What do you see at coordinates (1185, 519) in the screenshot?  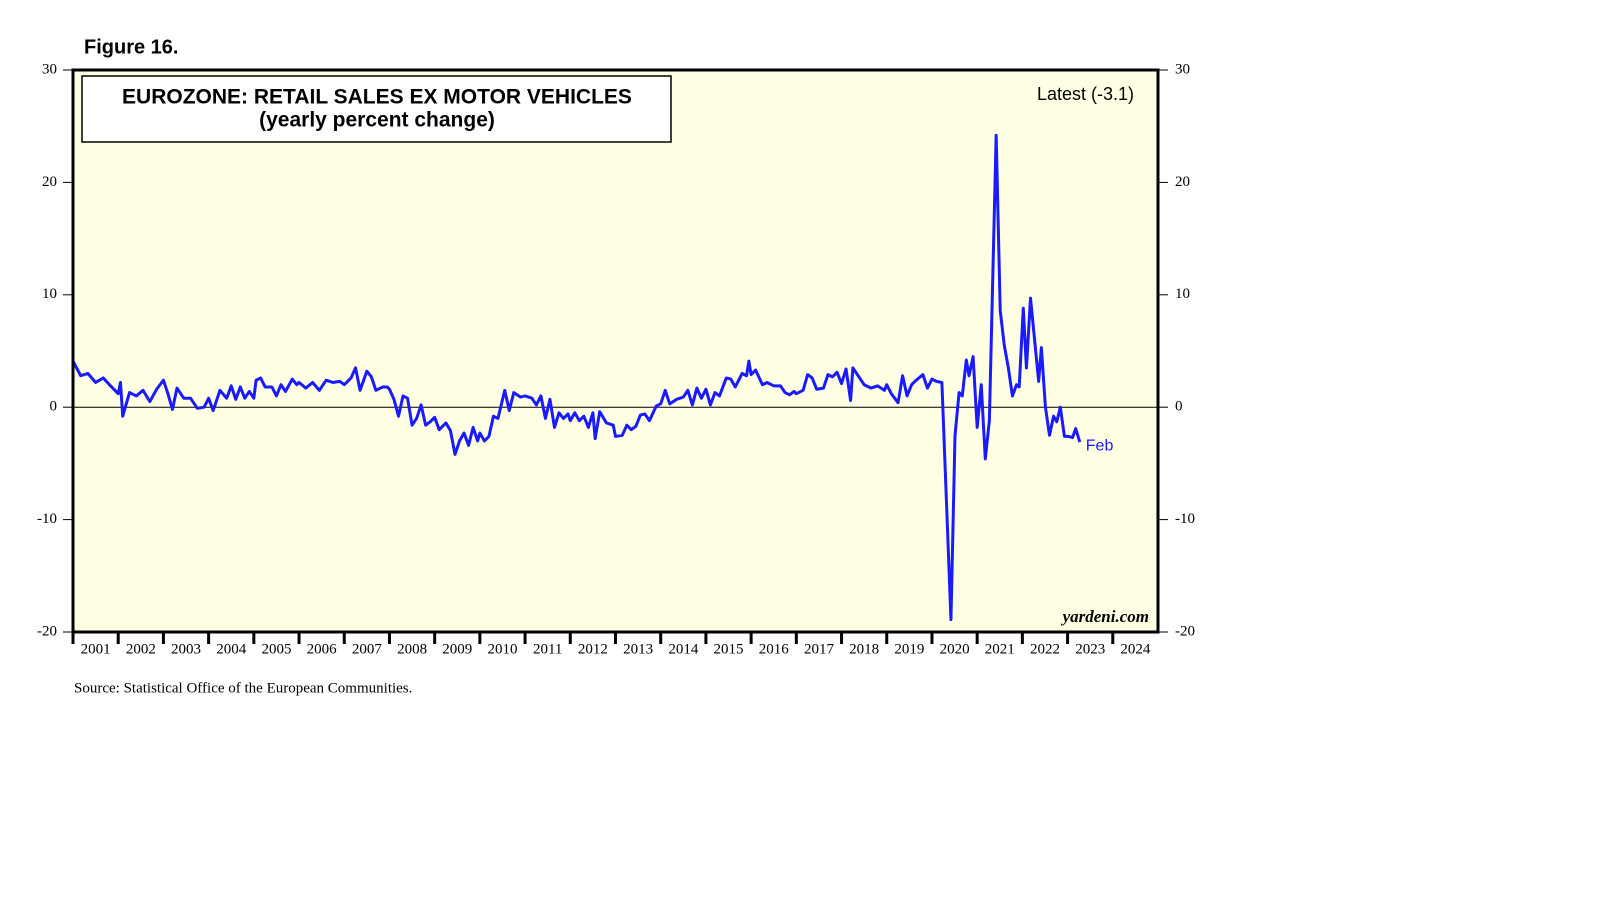 I see `y2-tick-label: -10` at bounding box center [1185, 519].